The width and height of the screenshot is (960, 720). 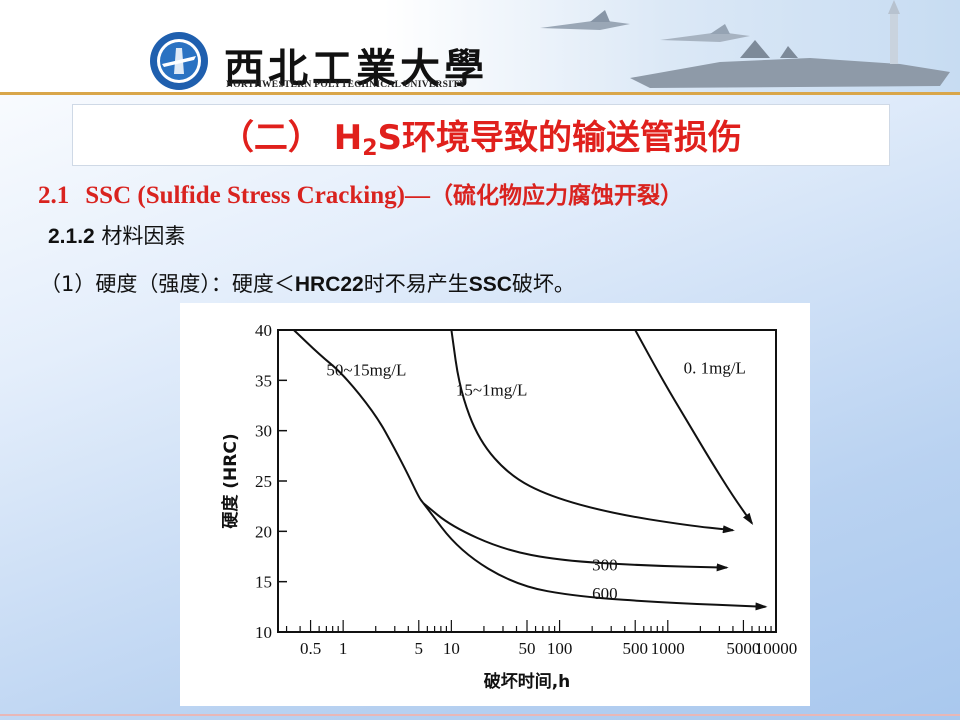 What do you see at coordinates (263, 330) in the screenshot?
I see `y-tick-label: 40` at bounding box center [263, 330].